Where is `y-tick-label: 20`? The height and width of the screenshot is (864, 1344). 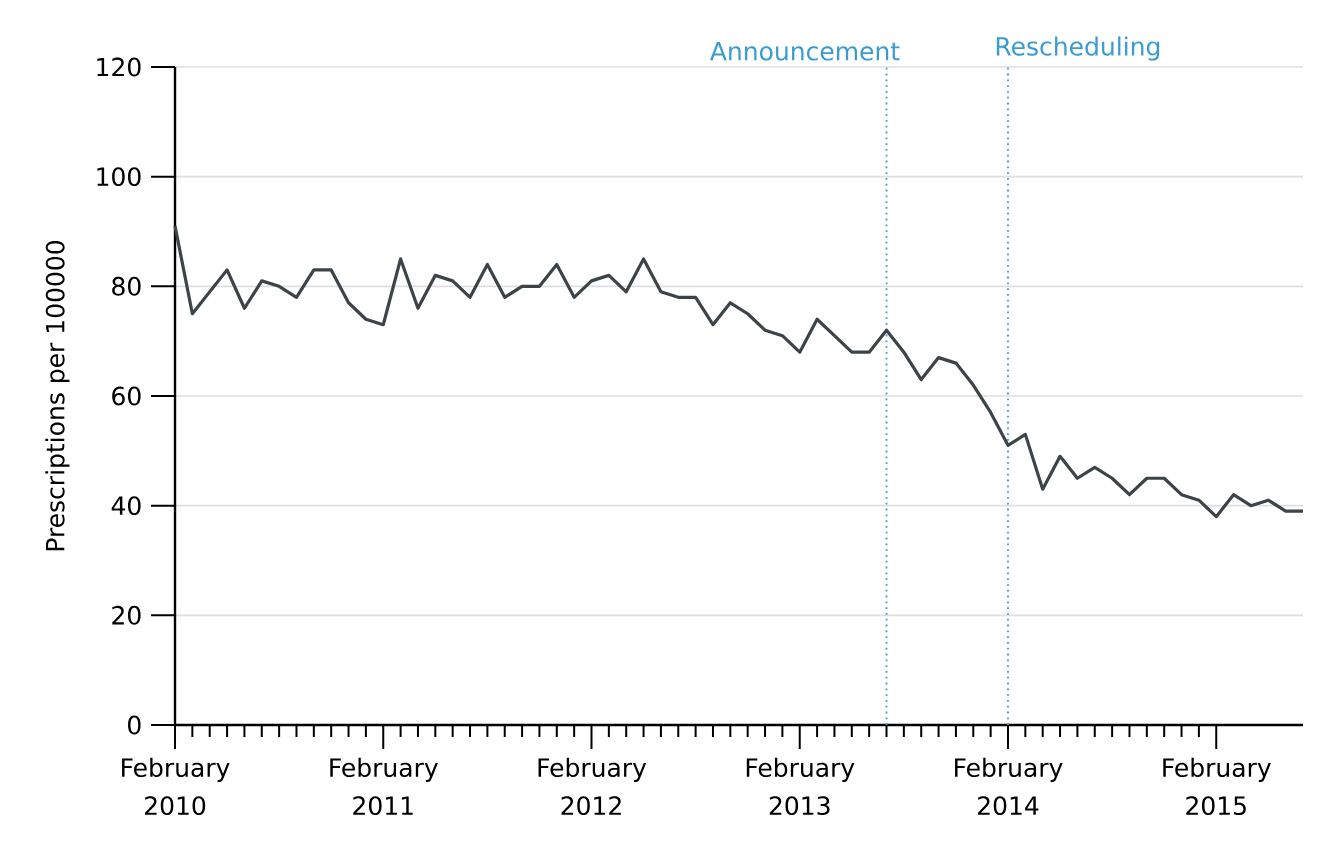 y-tick-label: 20 is located at coordinates (126, 615).